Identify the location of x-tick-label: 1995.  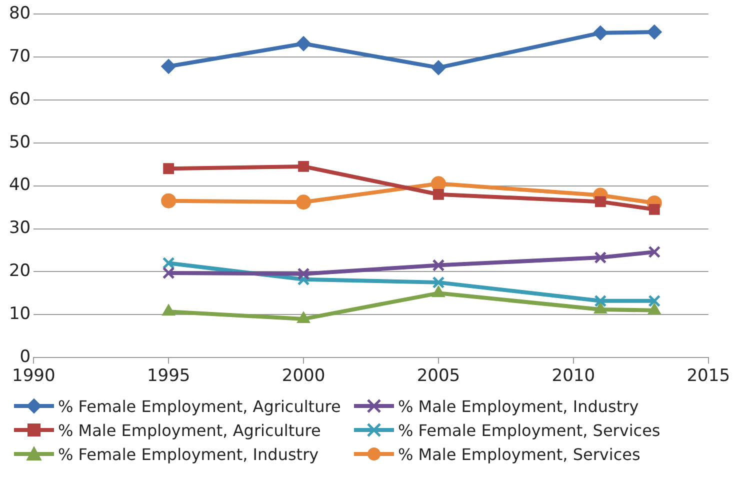
(168, 376).